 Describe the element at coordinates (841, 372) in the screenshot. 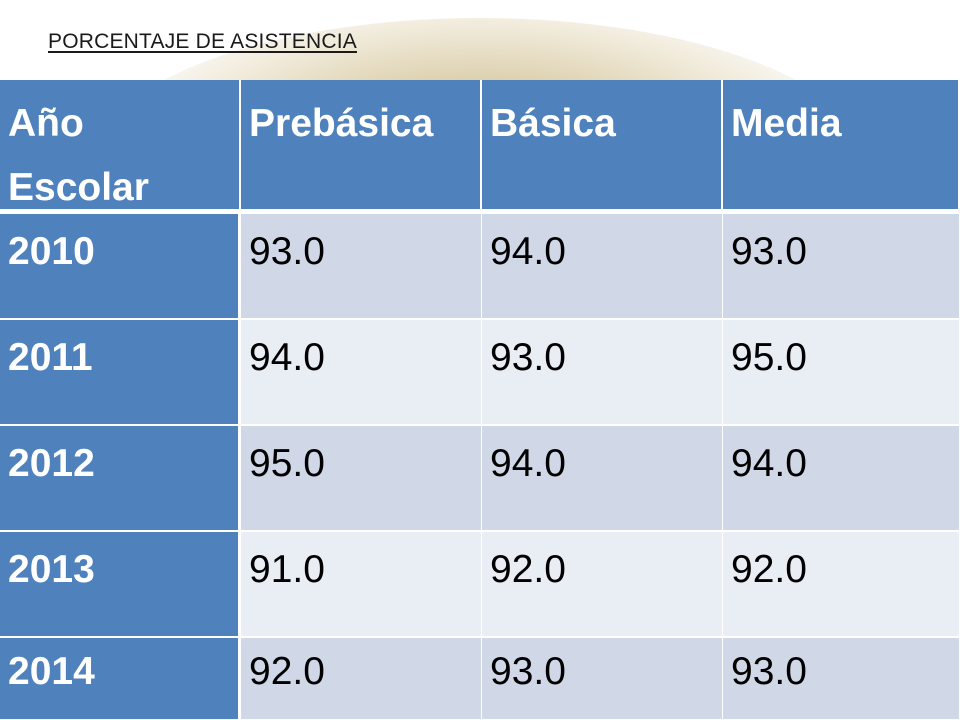

I see `cell-2011-media: 95.0` at that location.